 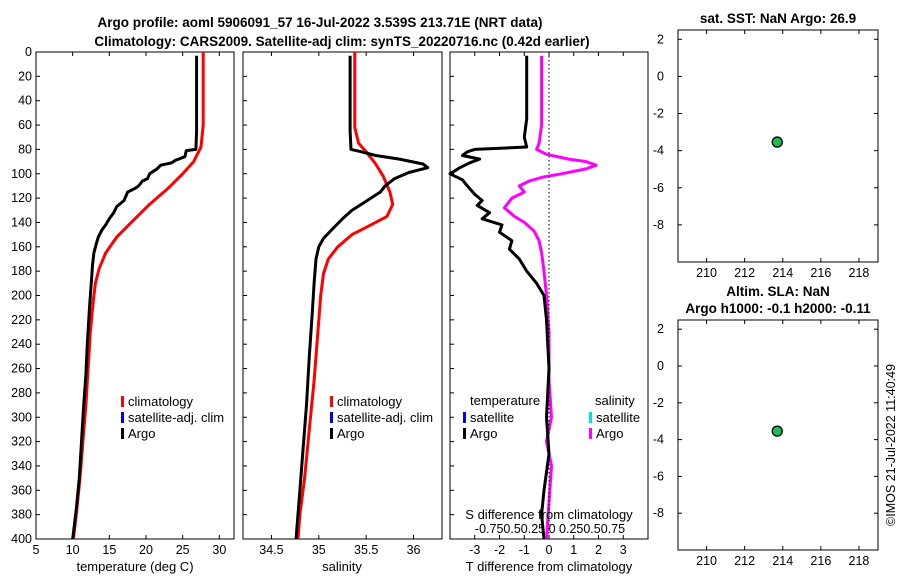 What do you see at coordinates (366, 550) in the screenshot?
I see `x-tick-label: 35.5` at bounding box center [366, 550].